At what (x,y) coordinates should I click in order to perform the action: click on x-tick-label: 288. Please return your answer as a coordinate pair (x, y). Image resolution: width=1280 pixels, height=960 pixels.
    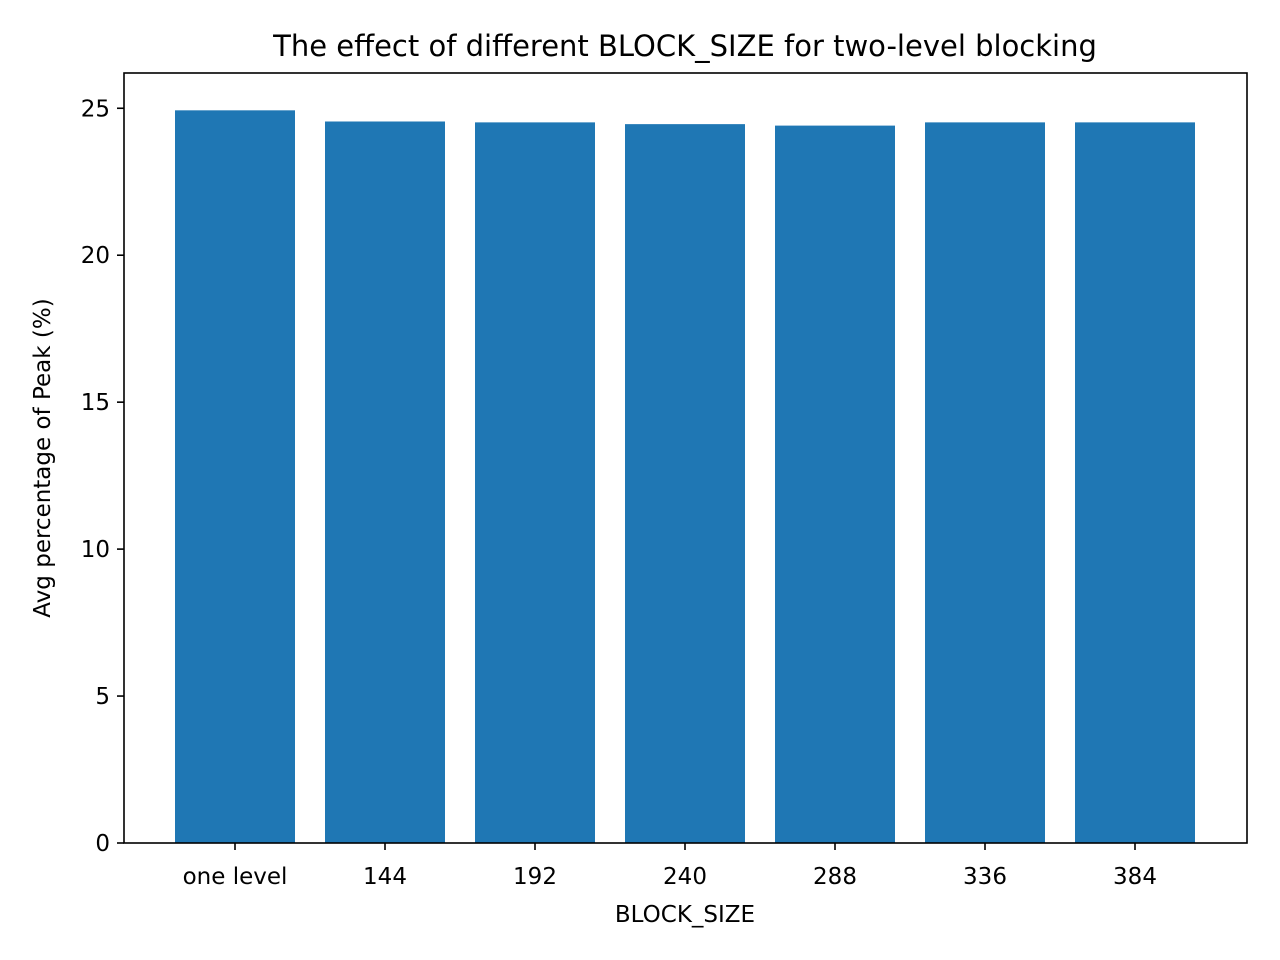
    Looking at the image, I should click on (835, 877).